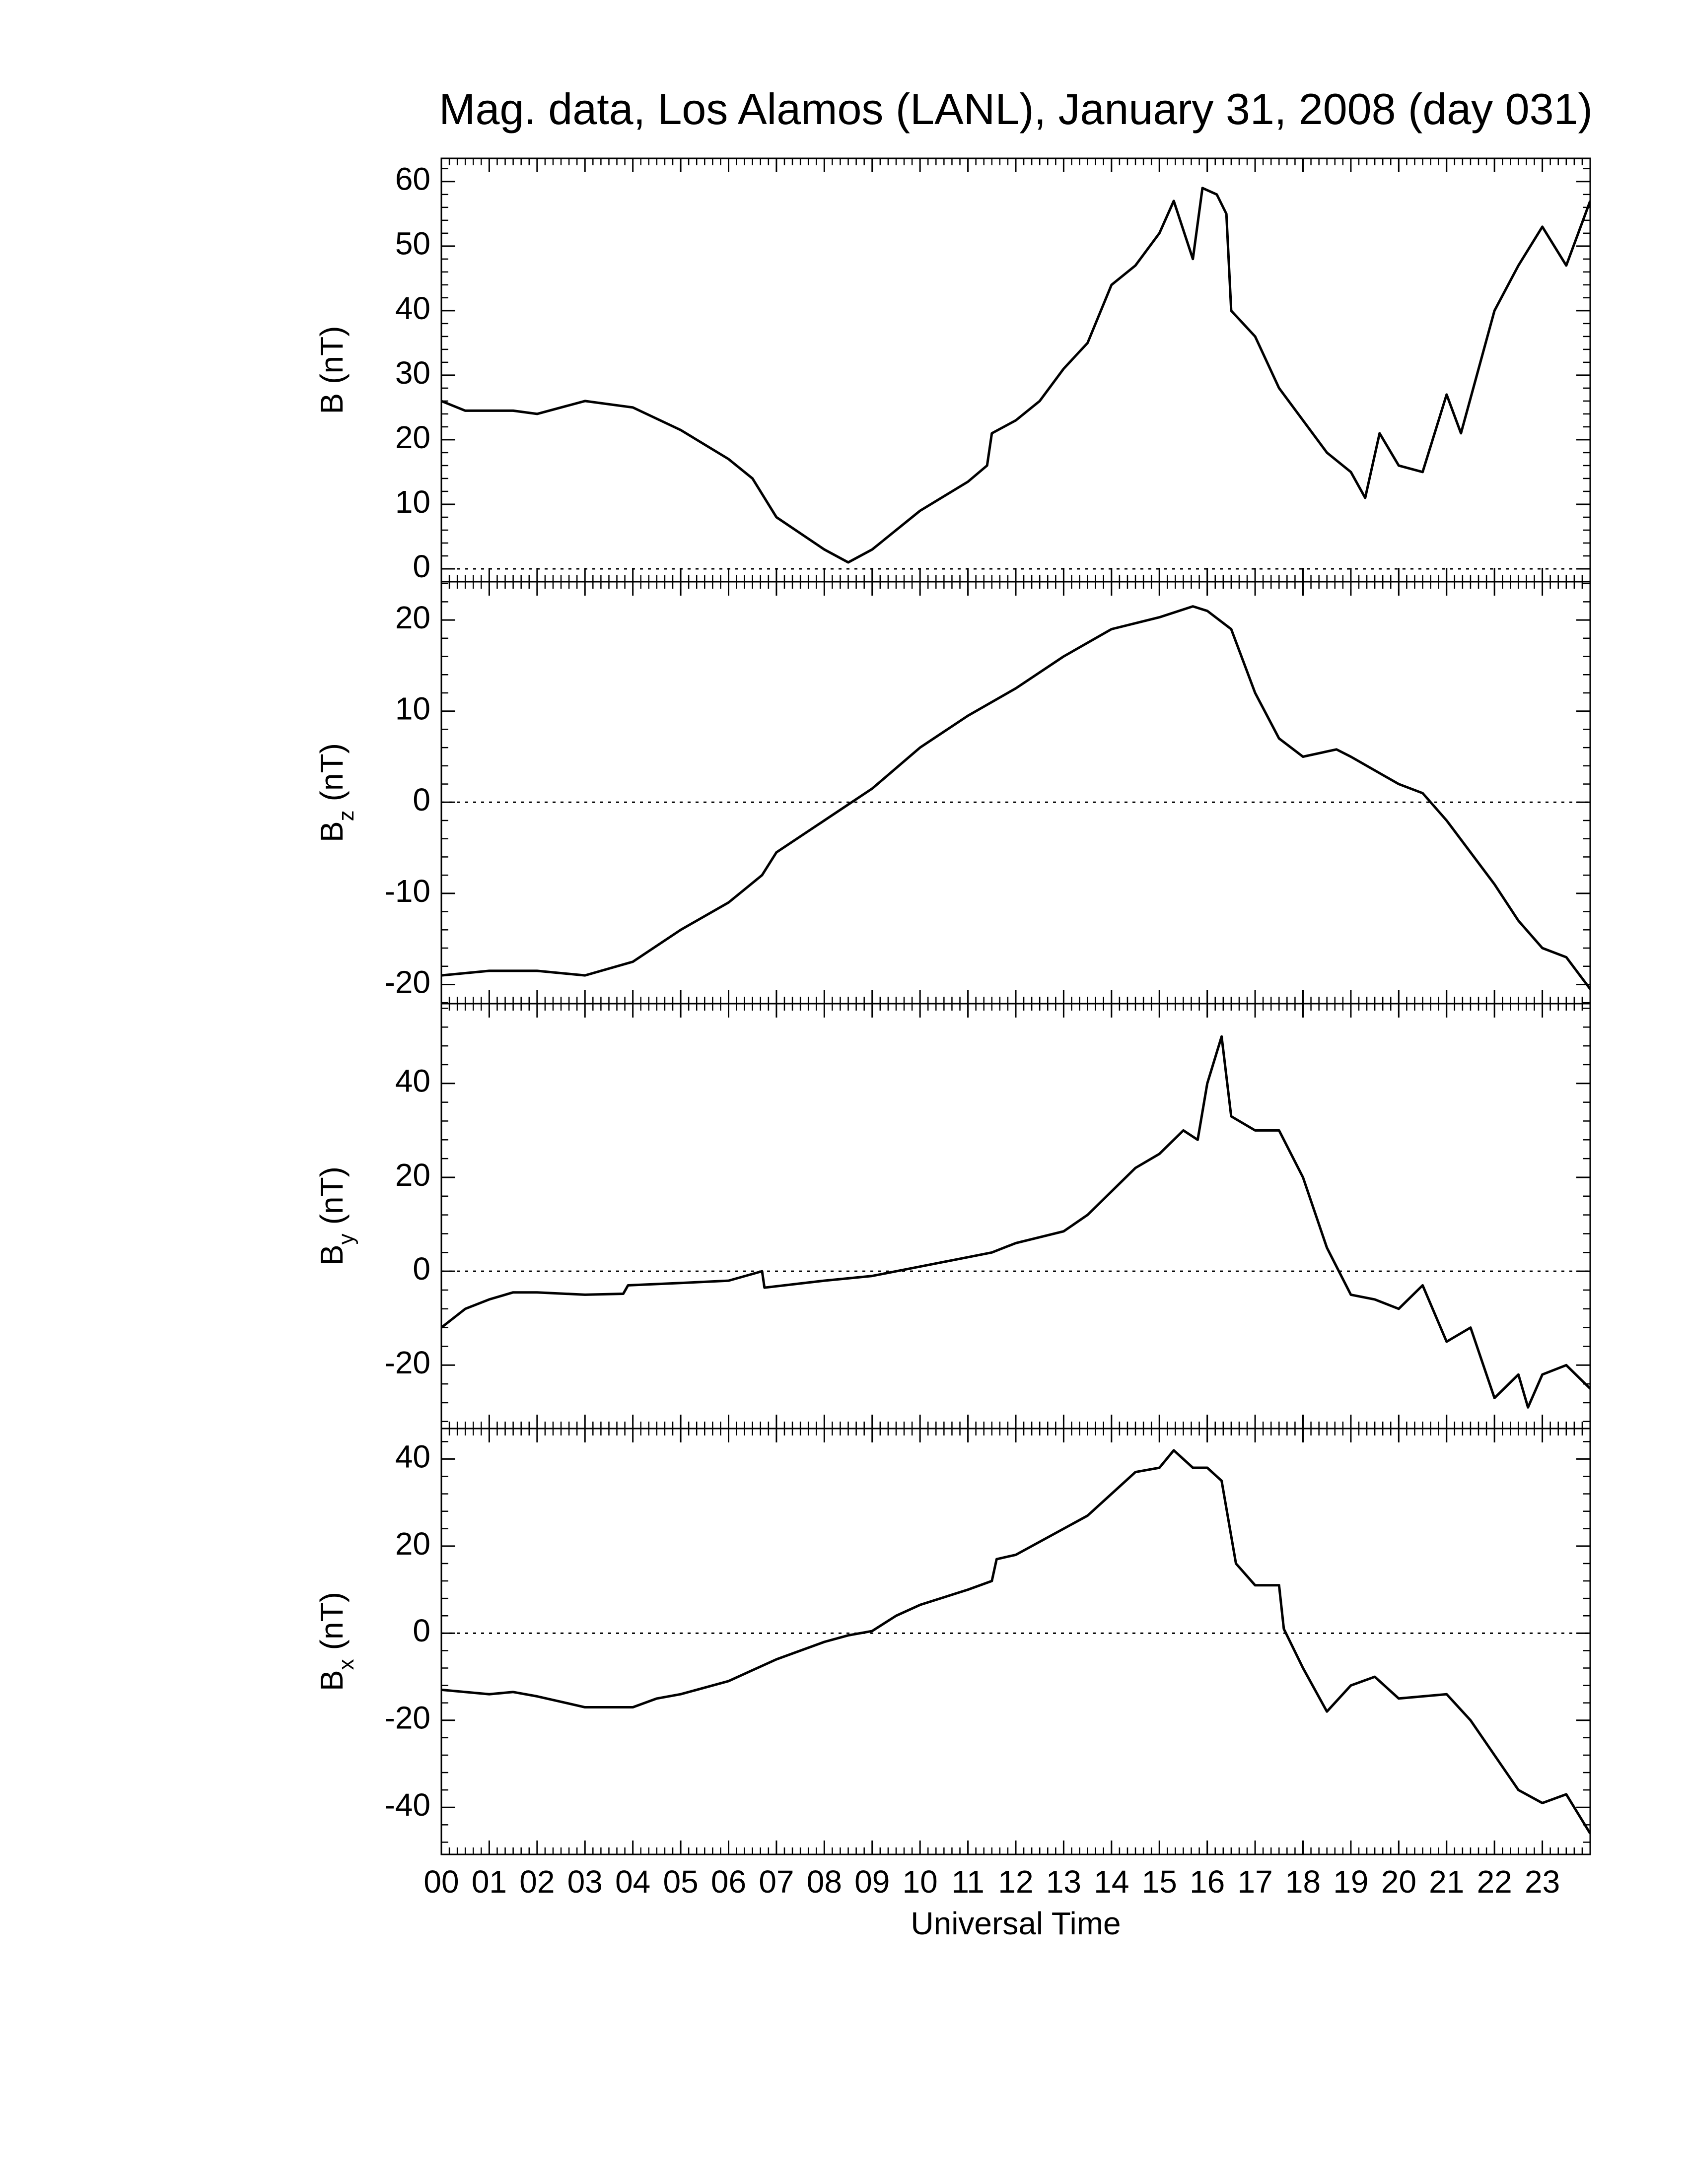 The width and height of the screenshot is (1688, 2184). Describe the element at coordinates (1398, 1882) in the screenshot. I see `x-tick-label: 20` at that location.